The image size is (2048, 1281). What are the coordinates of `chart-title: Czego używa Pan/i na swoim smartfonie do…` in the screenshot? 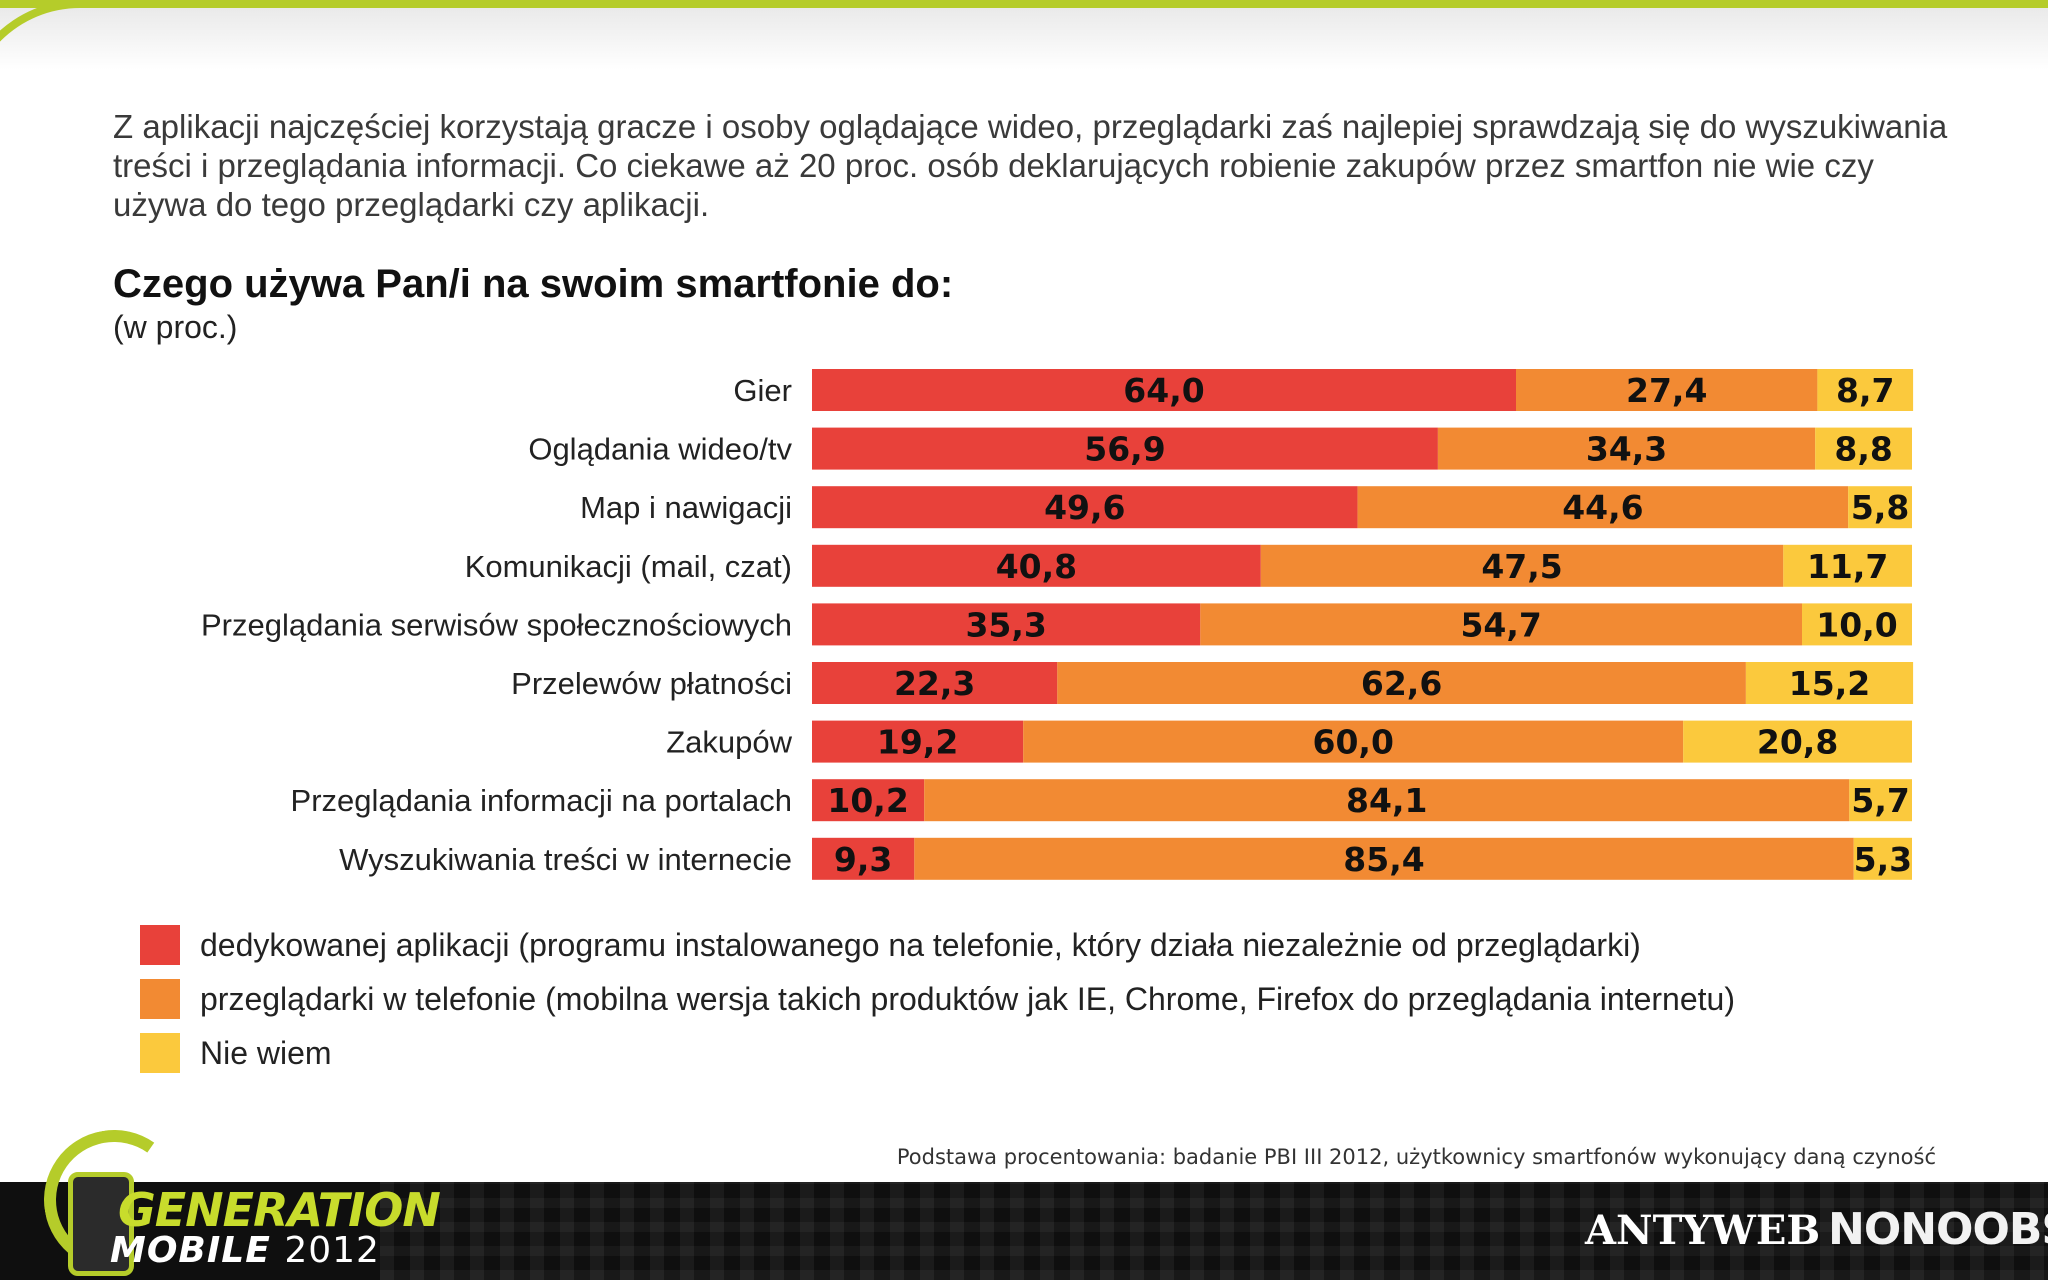 It's located at (533, 284).